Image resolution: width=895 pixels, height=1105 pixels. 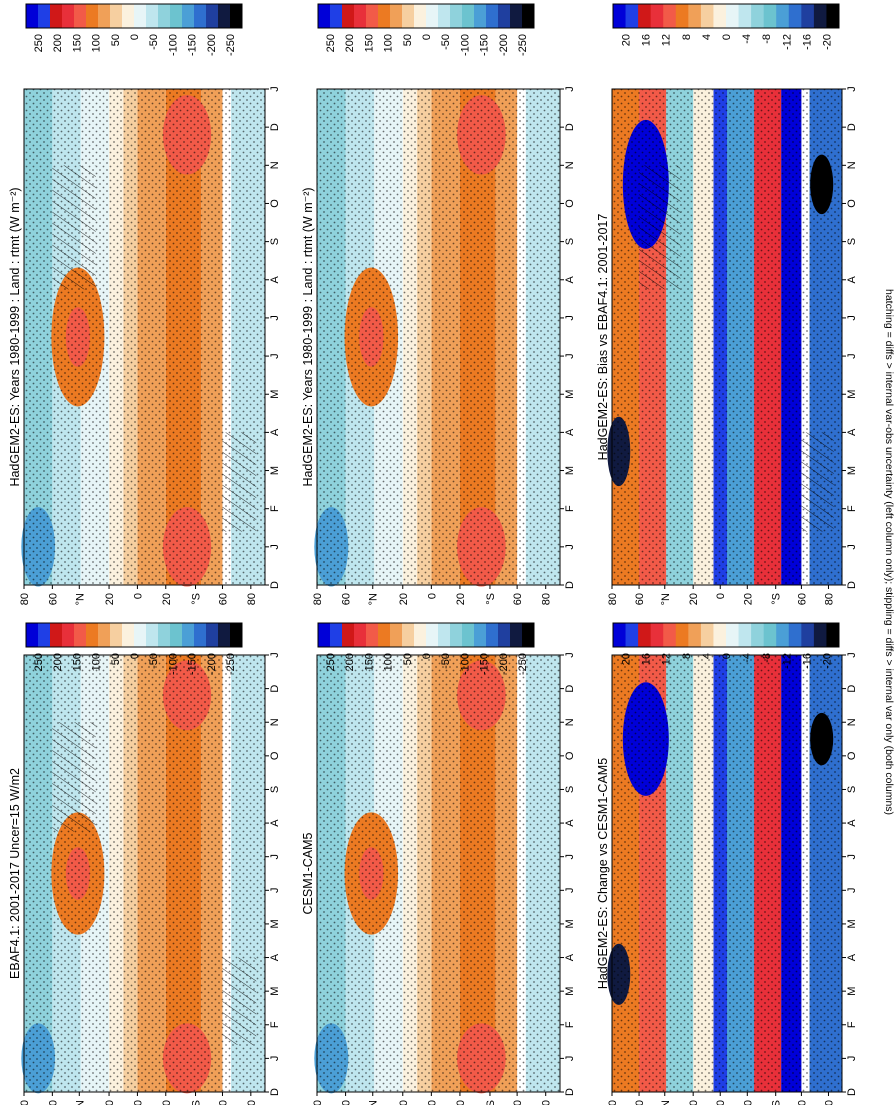 I want to click on colorbar-label: -16, so click(x=807, y=661).